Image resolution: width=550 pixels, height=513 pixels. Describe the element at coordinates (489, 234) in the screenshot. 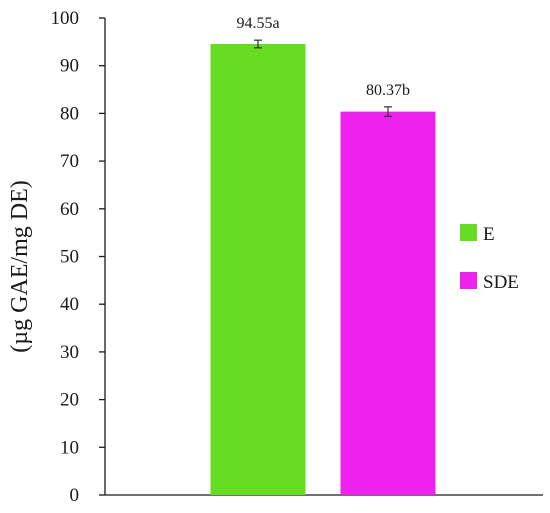

I see `legend-label-e: E` at that location.